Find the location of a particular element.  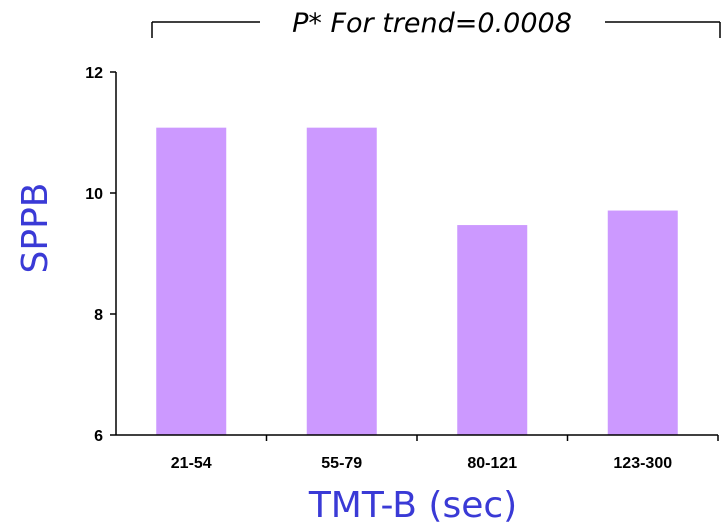

trend-annotation: P* For trend=0.0008 is located at coordinates (436, 23).